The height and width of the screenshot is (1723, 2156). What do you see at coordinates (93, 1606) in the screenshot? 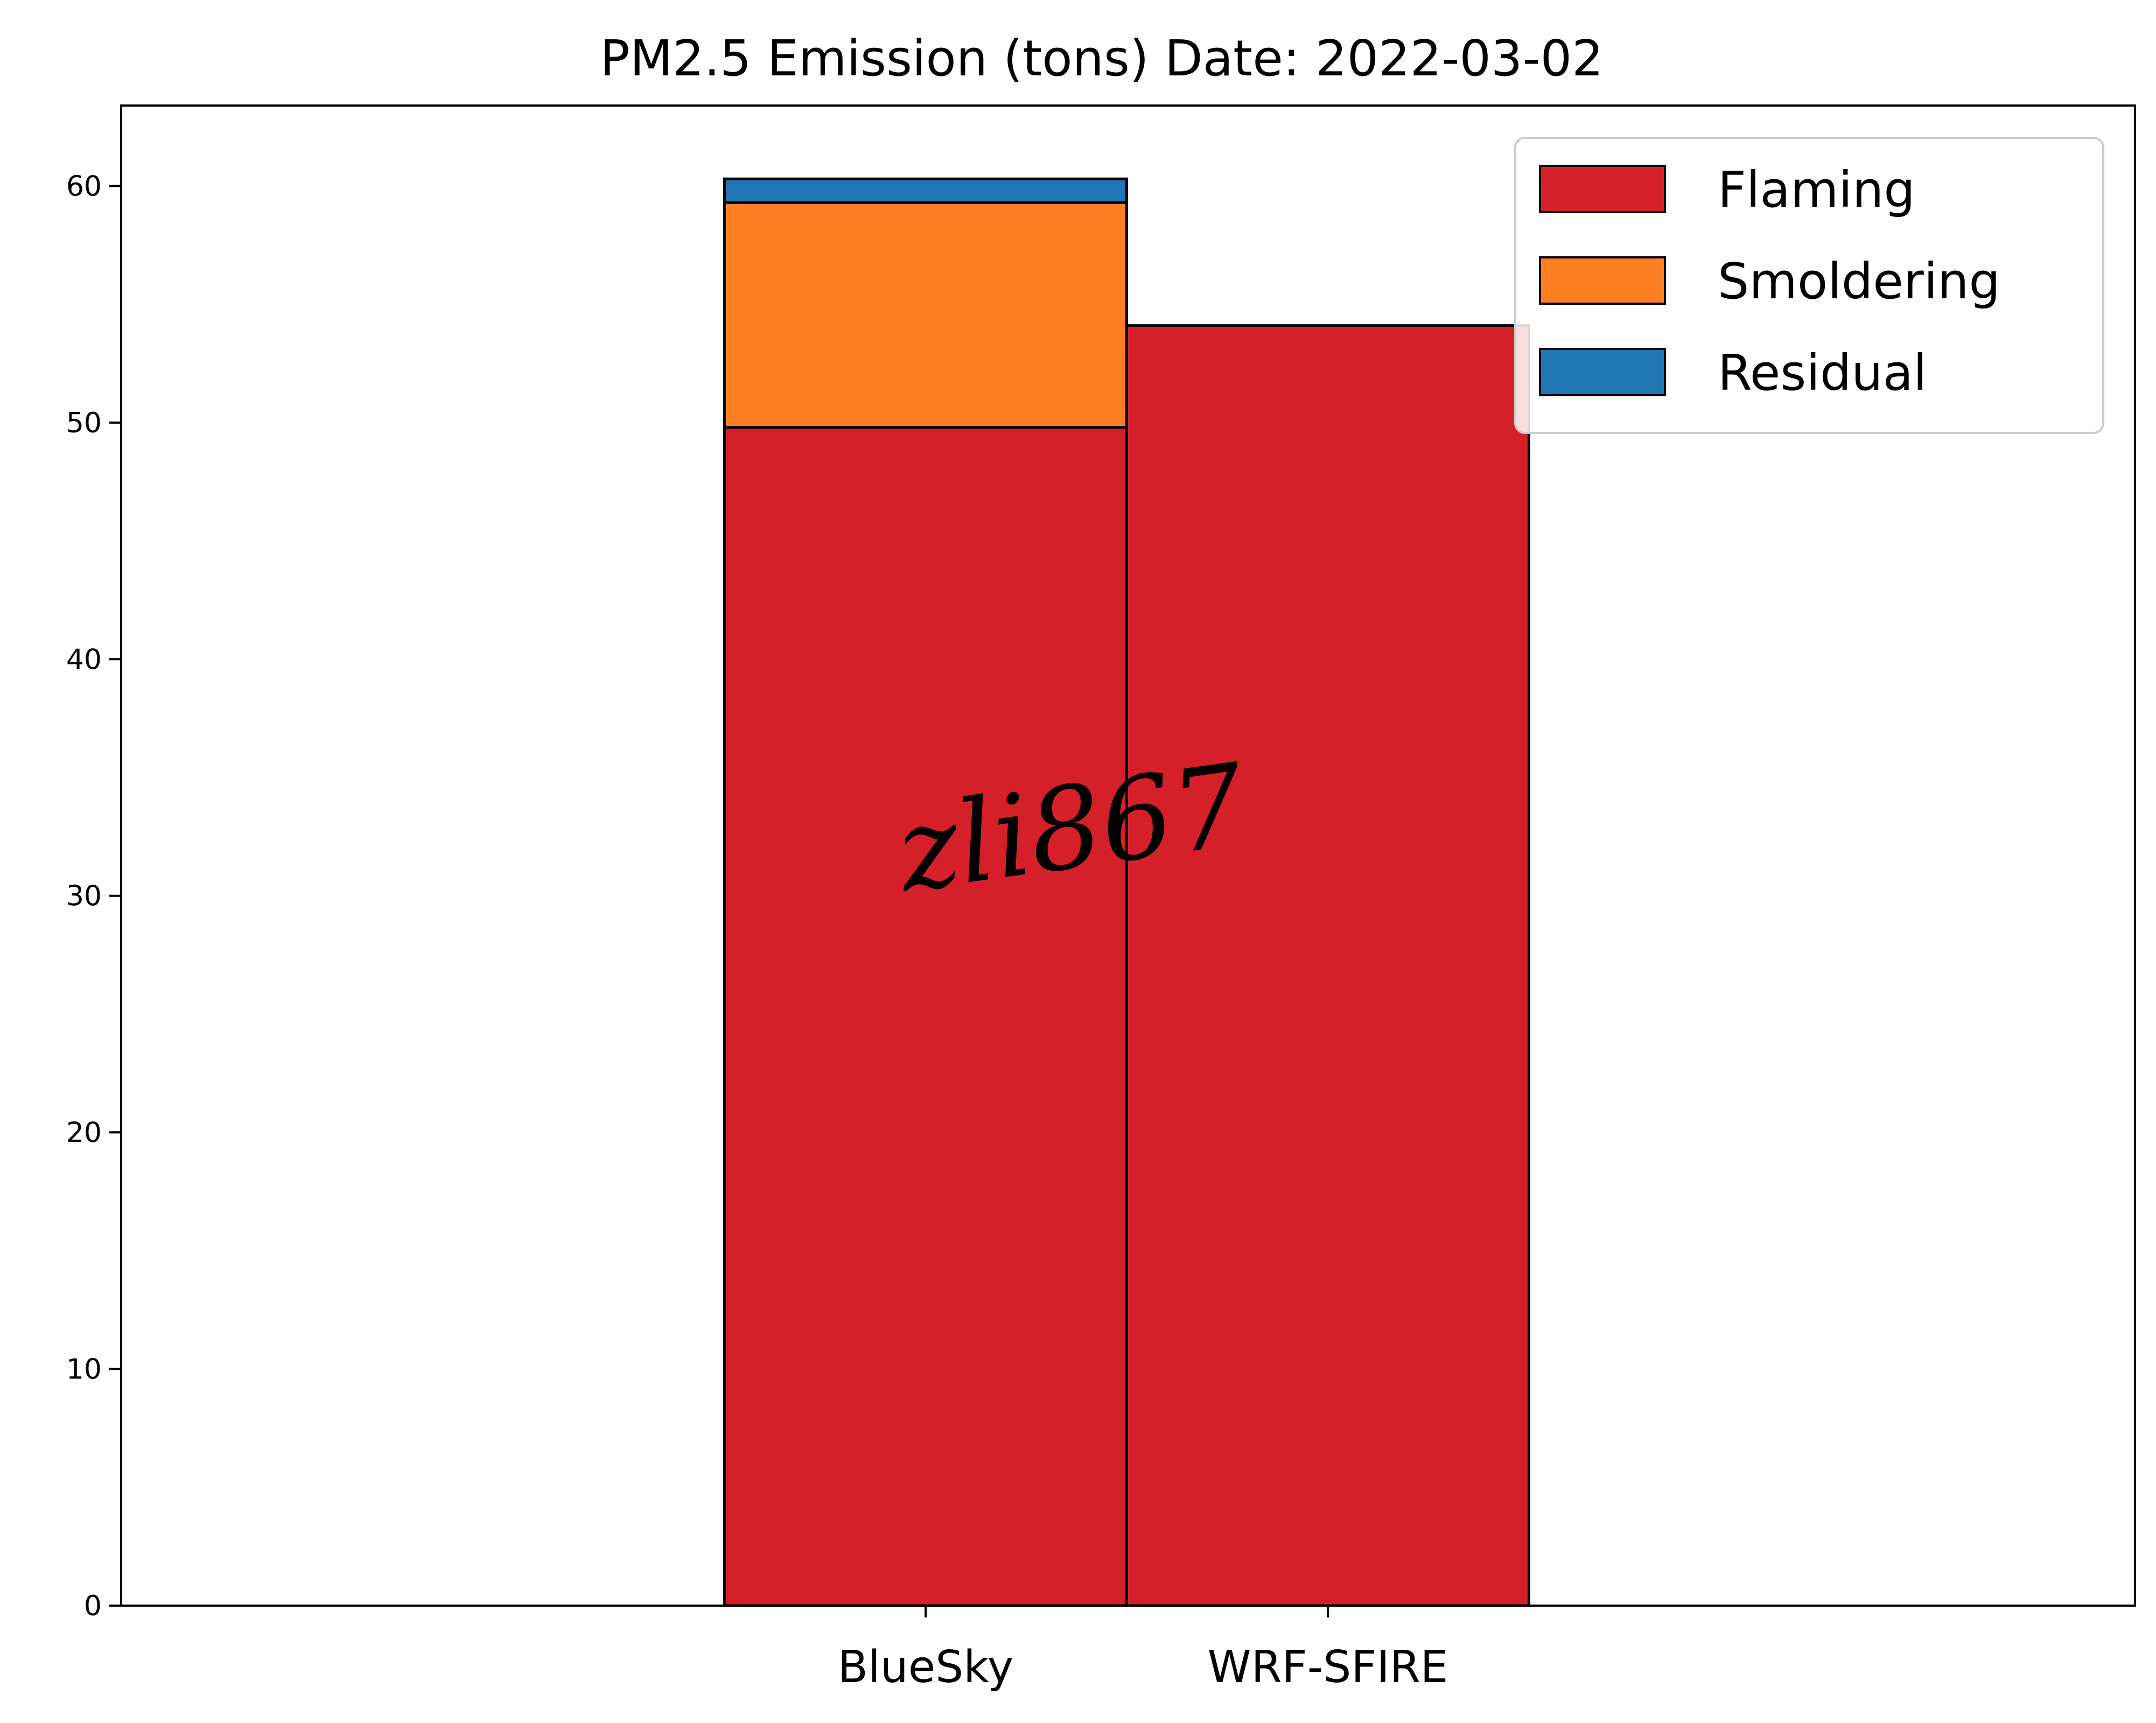
I see `y-tick-label: 0` at bounding box center [93, 1606].